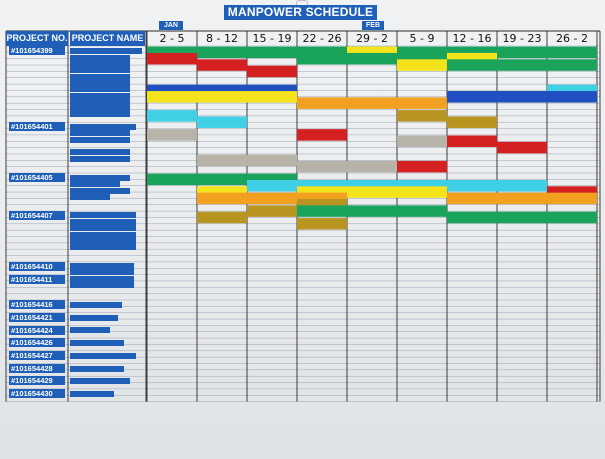 The image size is (605, 459). I want to click on project-number: #101654426, so click(37, 342).